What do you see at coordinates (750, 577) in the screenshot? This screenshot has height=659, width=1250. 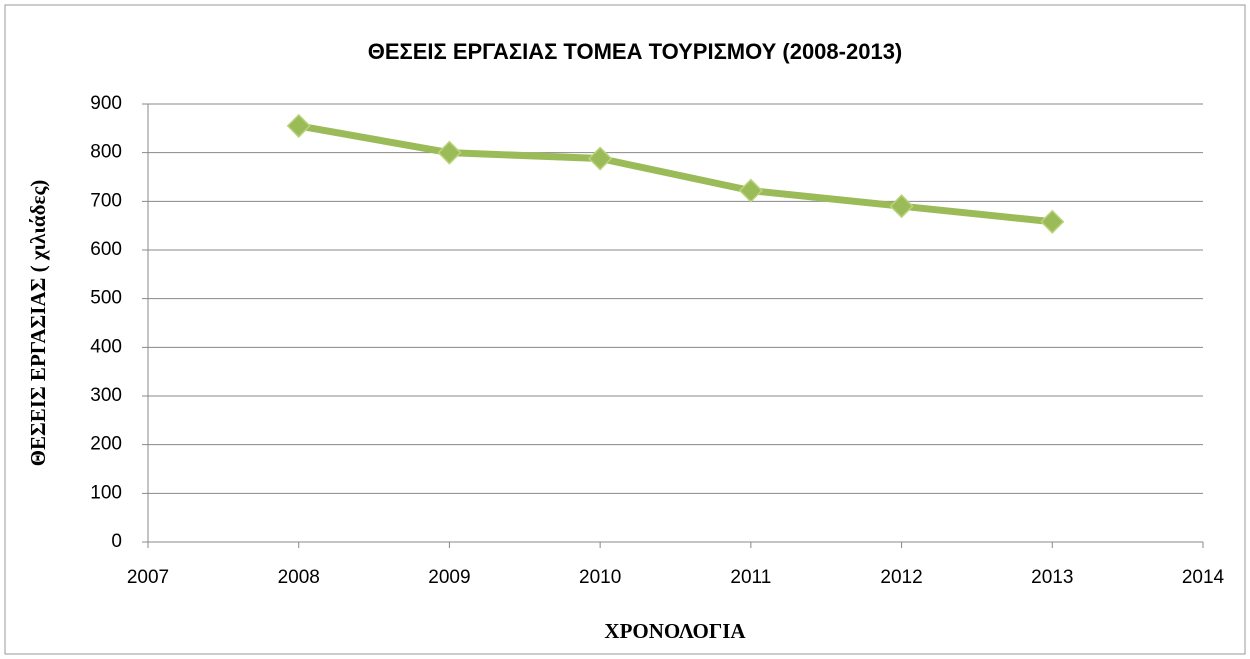 I see `x-tick-label: 2011` at bounding box center [750, 577].